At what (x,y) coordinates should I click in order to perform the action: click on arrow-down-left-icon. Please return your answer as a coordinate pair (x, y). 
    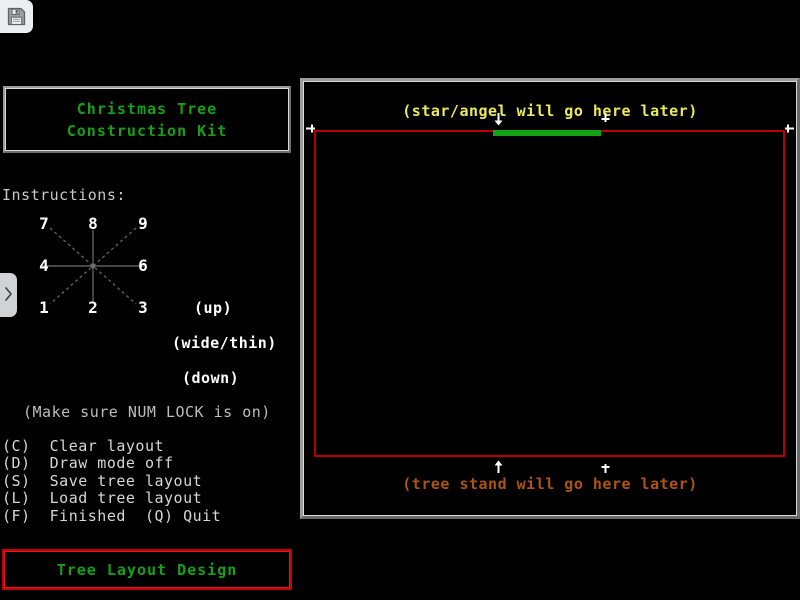
    Looking at the image, I should click on (498, 119).